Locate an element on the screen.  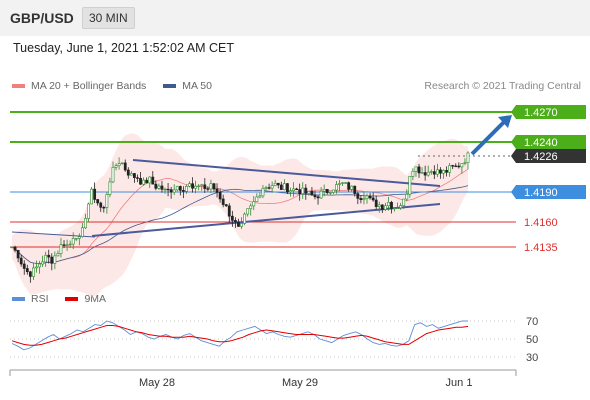
legend-label-9ma: 9MA is located at coordinates (95, 299).